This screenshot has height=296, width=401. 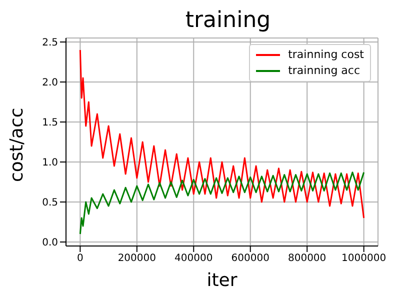 I want to click on x-tick-label: 0, so click(x=80, y=258).